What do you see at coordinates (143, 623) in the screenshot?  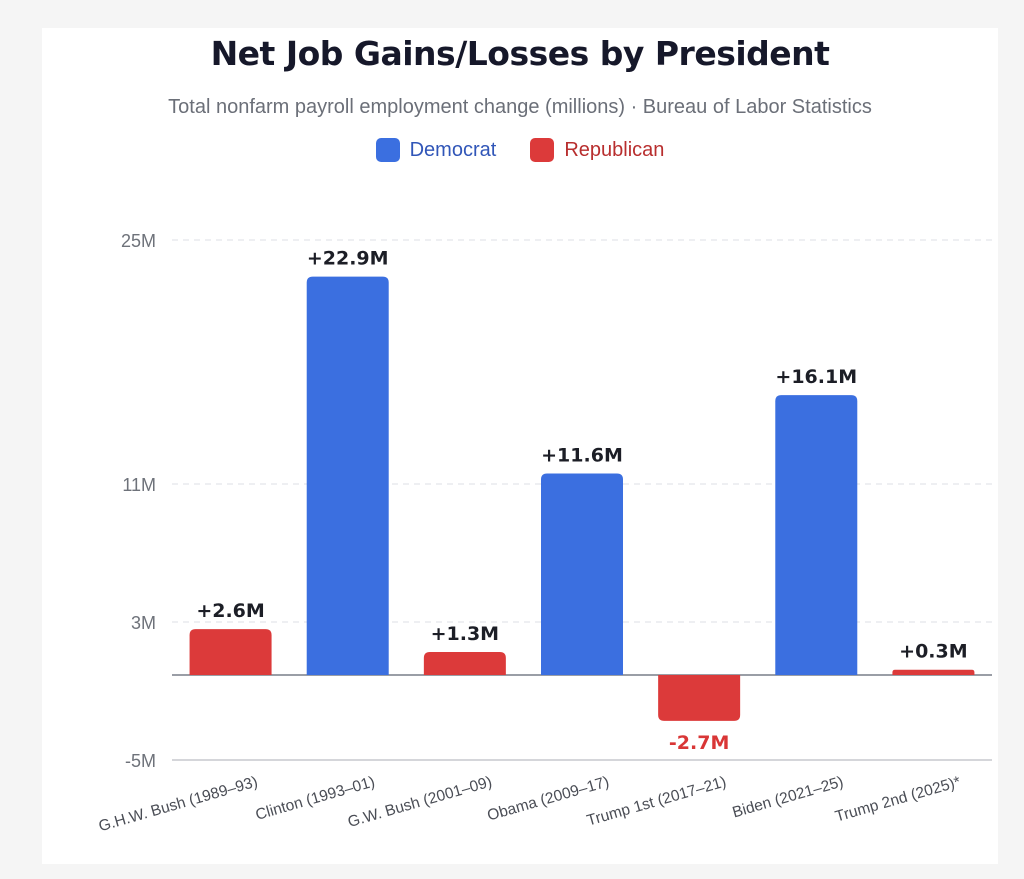 I see `y-tick-label: 3M` at bounding box center [143, 623].